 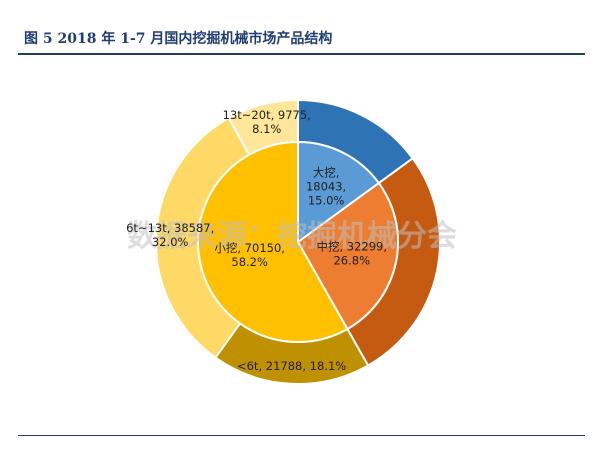 What do you see at coordinates (249, 255) in the screenshot?
I see `inner-label-2: 小挖, 70150, 58.2%` at bounding box center [249, 255].